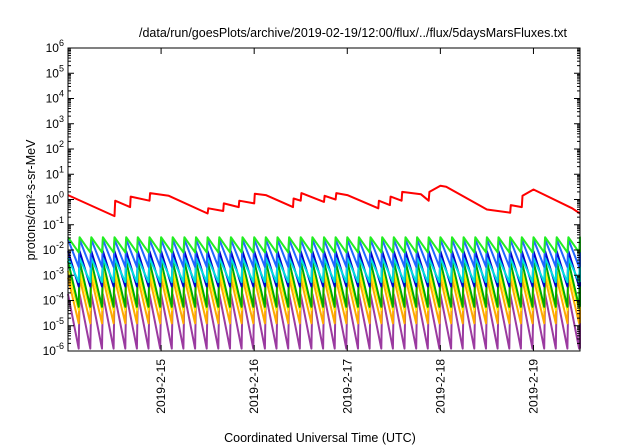  Describe the element at coordinates (61, 43) in the screenshot. I see `y-tick-exponent: 6` at that location.